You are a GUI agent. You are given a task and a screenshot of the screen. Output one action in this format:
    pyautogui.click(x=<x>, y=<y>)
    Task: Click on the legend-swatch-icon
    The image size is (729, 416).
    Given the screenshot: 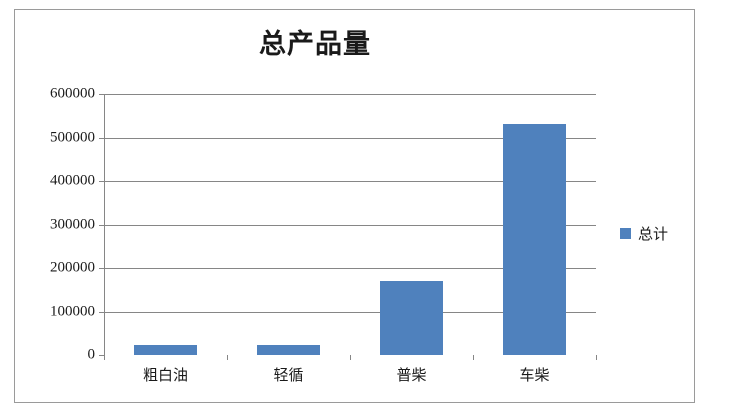 What is the action you would take?
    pyautogui.click(x=625, y=233)
    